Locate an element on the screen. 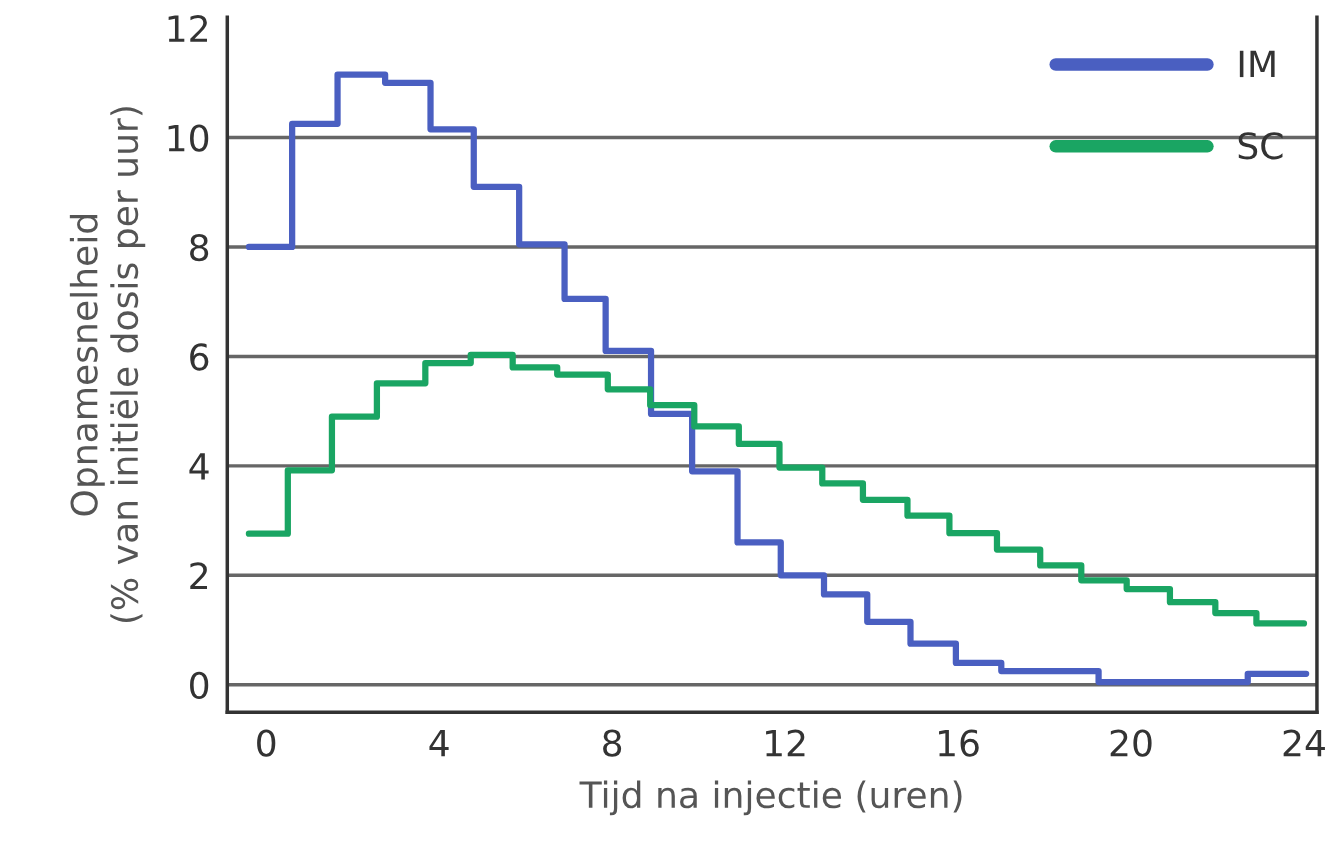 This screenshot has width=1337, height=858. y-tick-label: 2 is located at coordinates (199, 576).